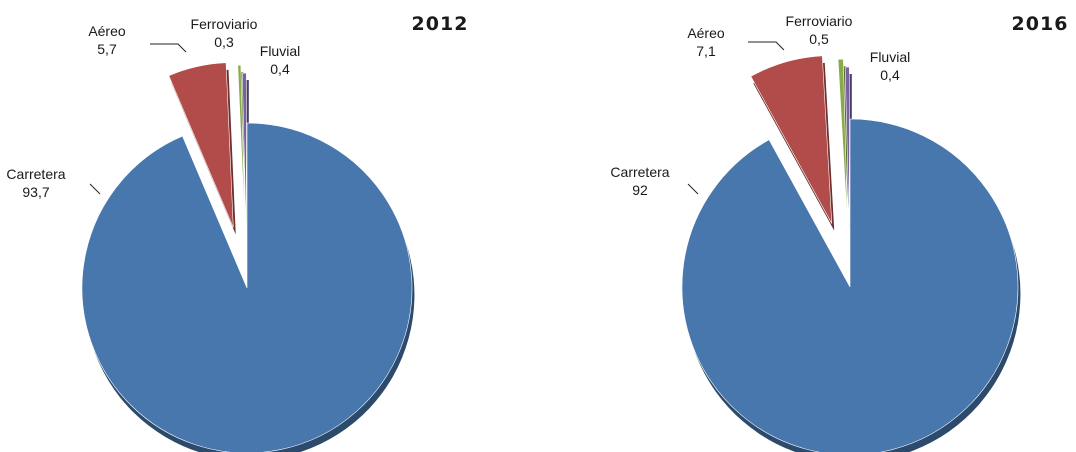  I want to click on value-label: 0,3, so click(224, 42).